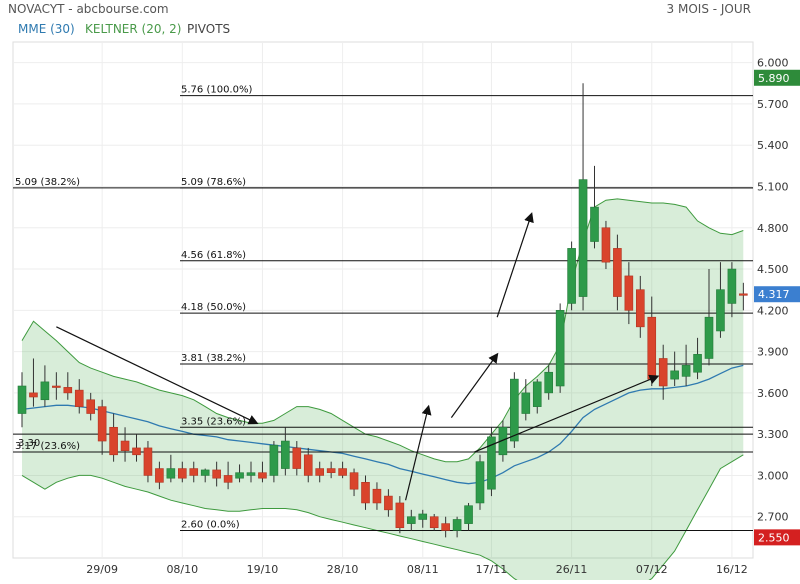  I want to click on x-tick-label: 28/10, so click(343, 569).